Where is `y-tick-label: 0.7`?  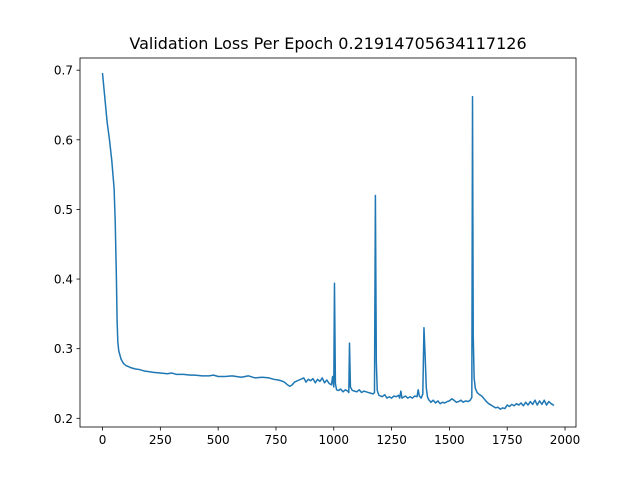
y-tick-label: 0.7 is located at coordinates (63, 71).